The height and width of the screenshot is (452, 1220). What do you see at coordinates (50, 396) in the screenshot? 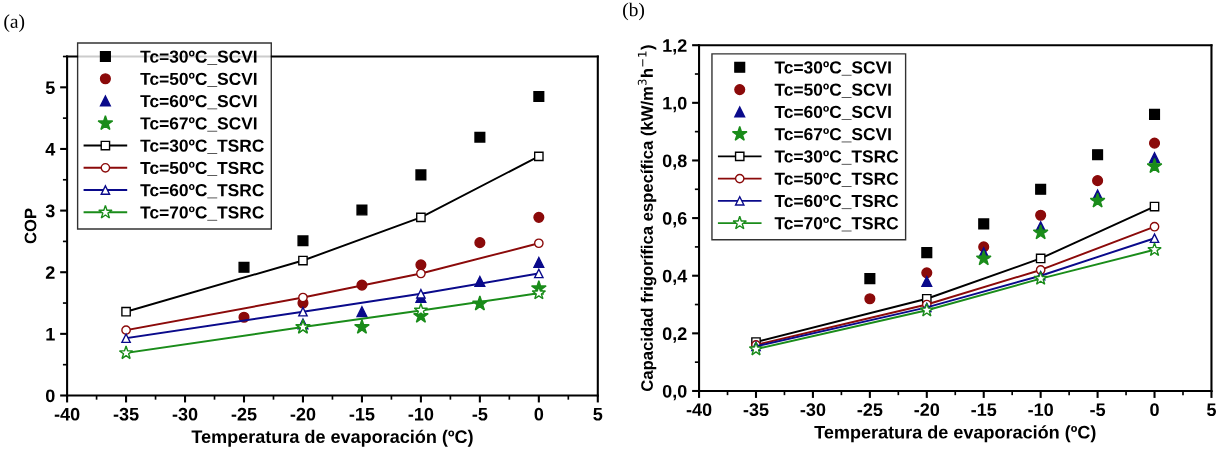
I see `y-tick-label: 0` at bounding box center [50, 396].